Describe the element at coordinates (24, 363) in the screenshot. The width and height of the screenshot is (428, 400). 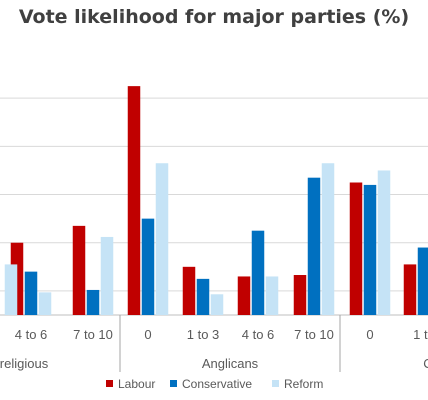
I see `group-label: religious` at that location.